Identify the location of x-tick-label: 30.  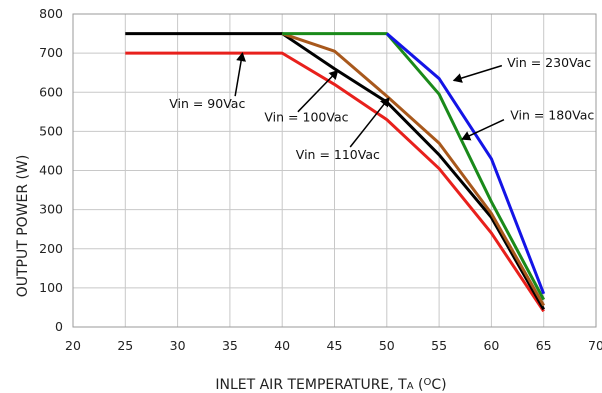
(178, 345).